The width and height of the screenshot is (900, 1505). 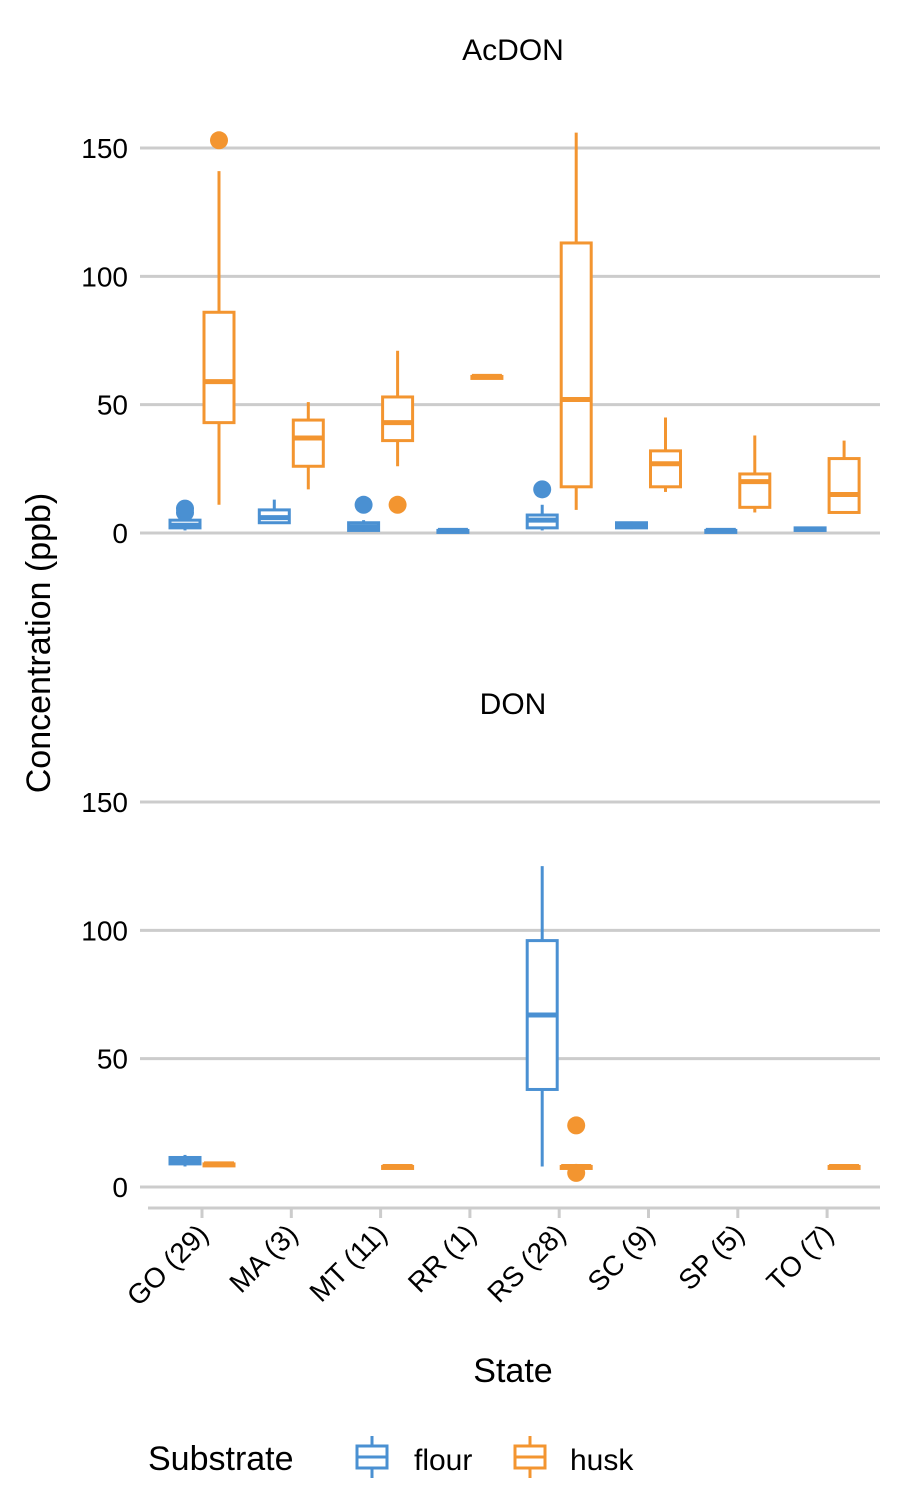 I want to click on legend-key-husk, so click(x=530, y=1457).